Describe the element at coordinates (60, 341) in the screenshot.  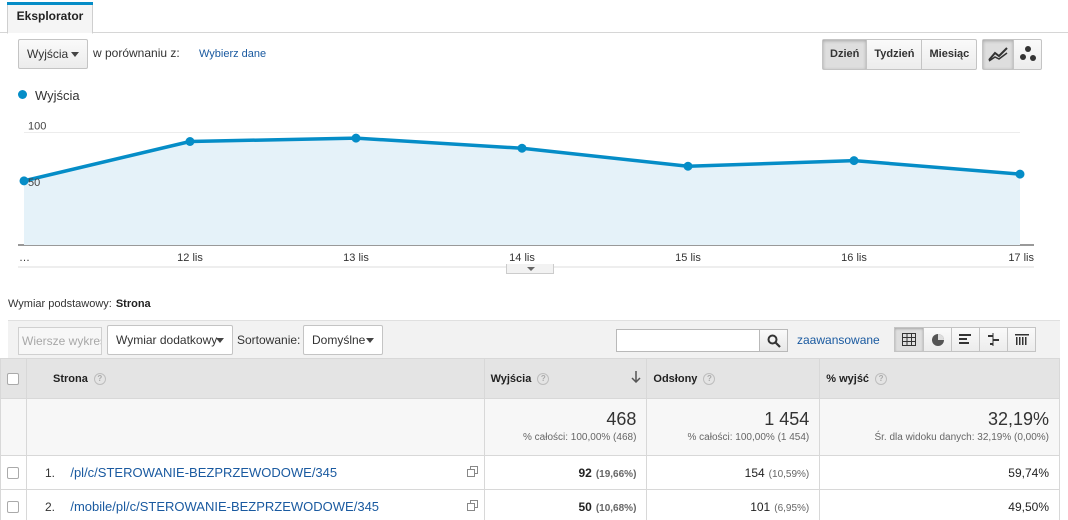
I see `plot-rows-button: Wiersze wykresu` at that location.